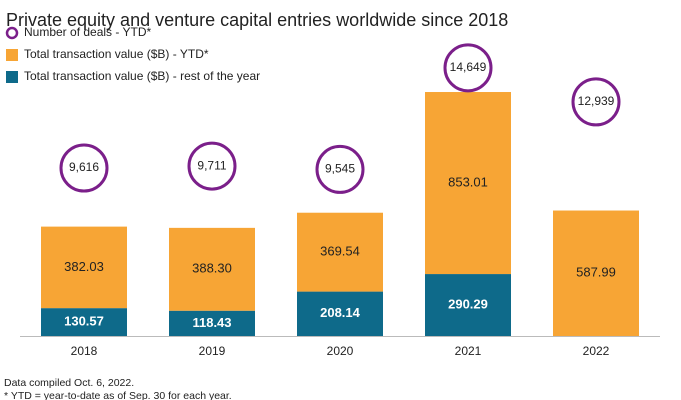 Image resolution: width=681 pixels, height=400 pixels. What do you see at coordinates (87, 32) in the screenshot?
I see `legend-label: Number of deals - YTD*` at bounding box center [87, 32].